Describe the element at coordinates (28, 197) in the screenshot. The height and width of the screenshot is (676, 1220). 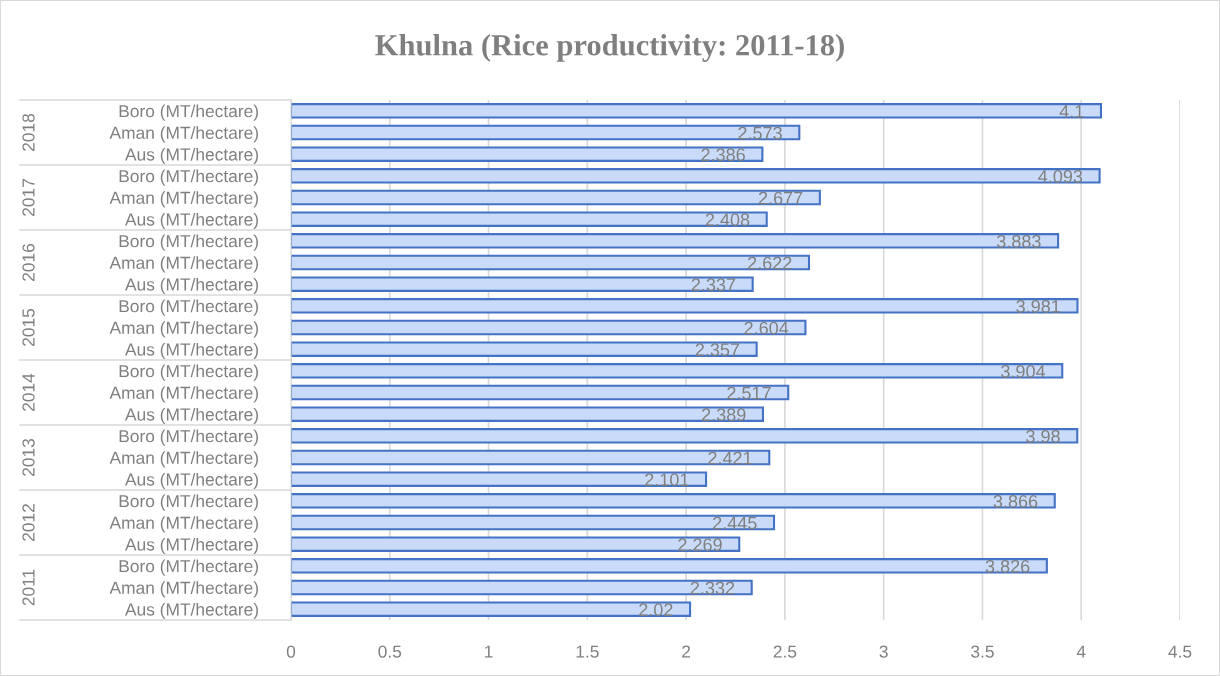
I see `text: 2017` at that location.